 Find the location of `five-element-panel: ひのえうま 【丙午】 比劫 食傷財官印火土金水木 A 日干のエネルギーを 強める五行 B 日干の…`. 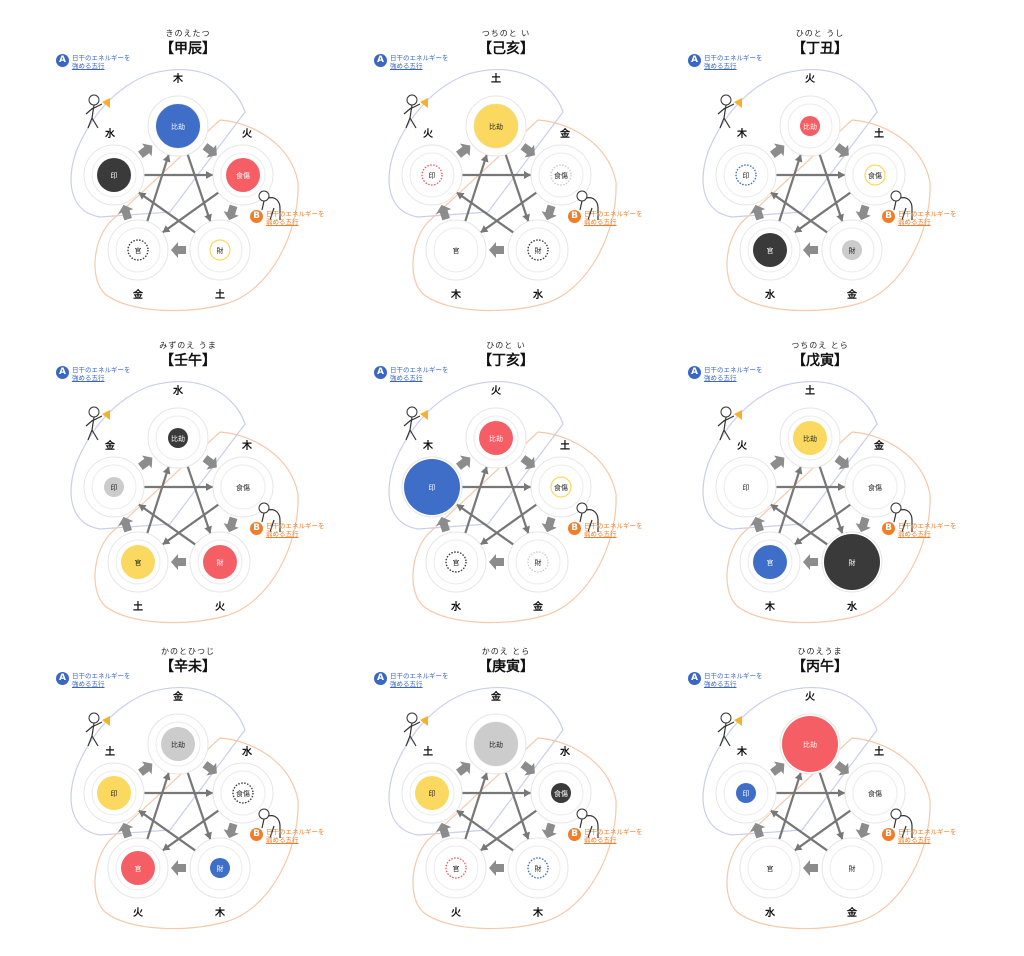

five-element-panel: ひのえうま 【丙午】 比劫 食傷財官印火土金水木 A 日干のエネルギーを 強める五行 B 日干の… is located at coordinates (802, 798).